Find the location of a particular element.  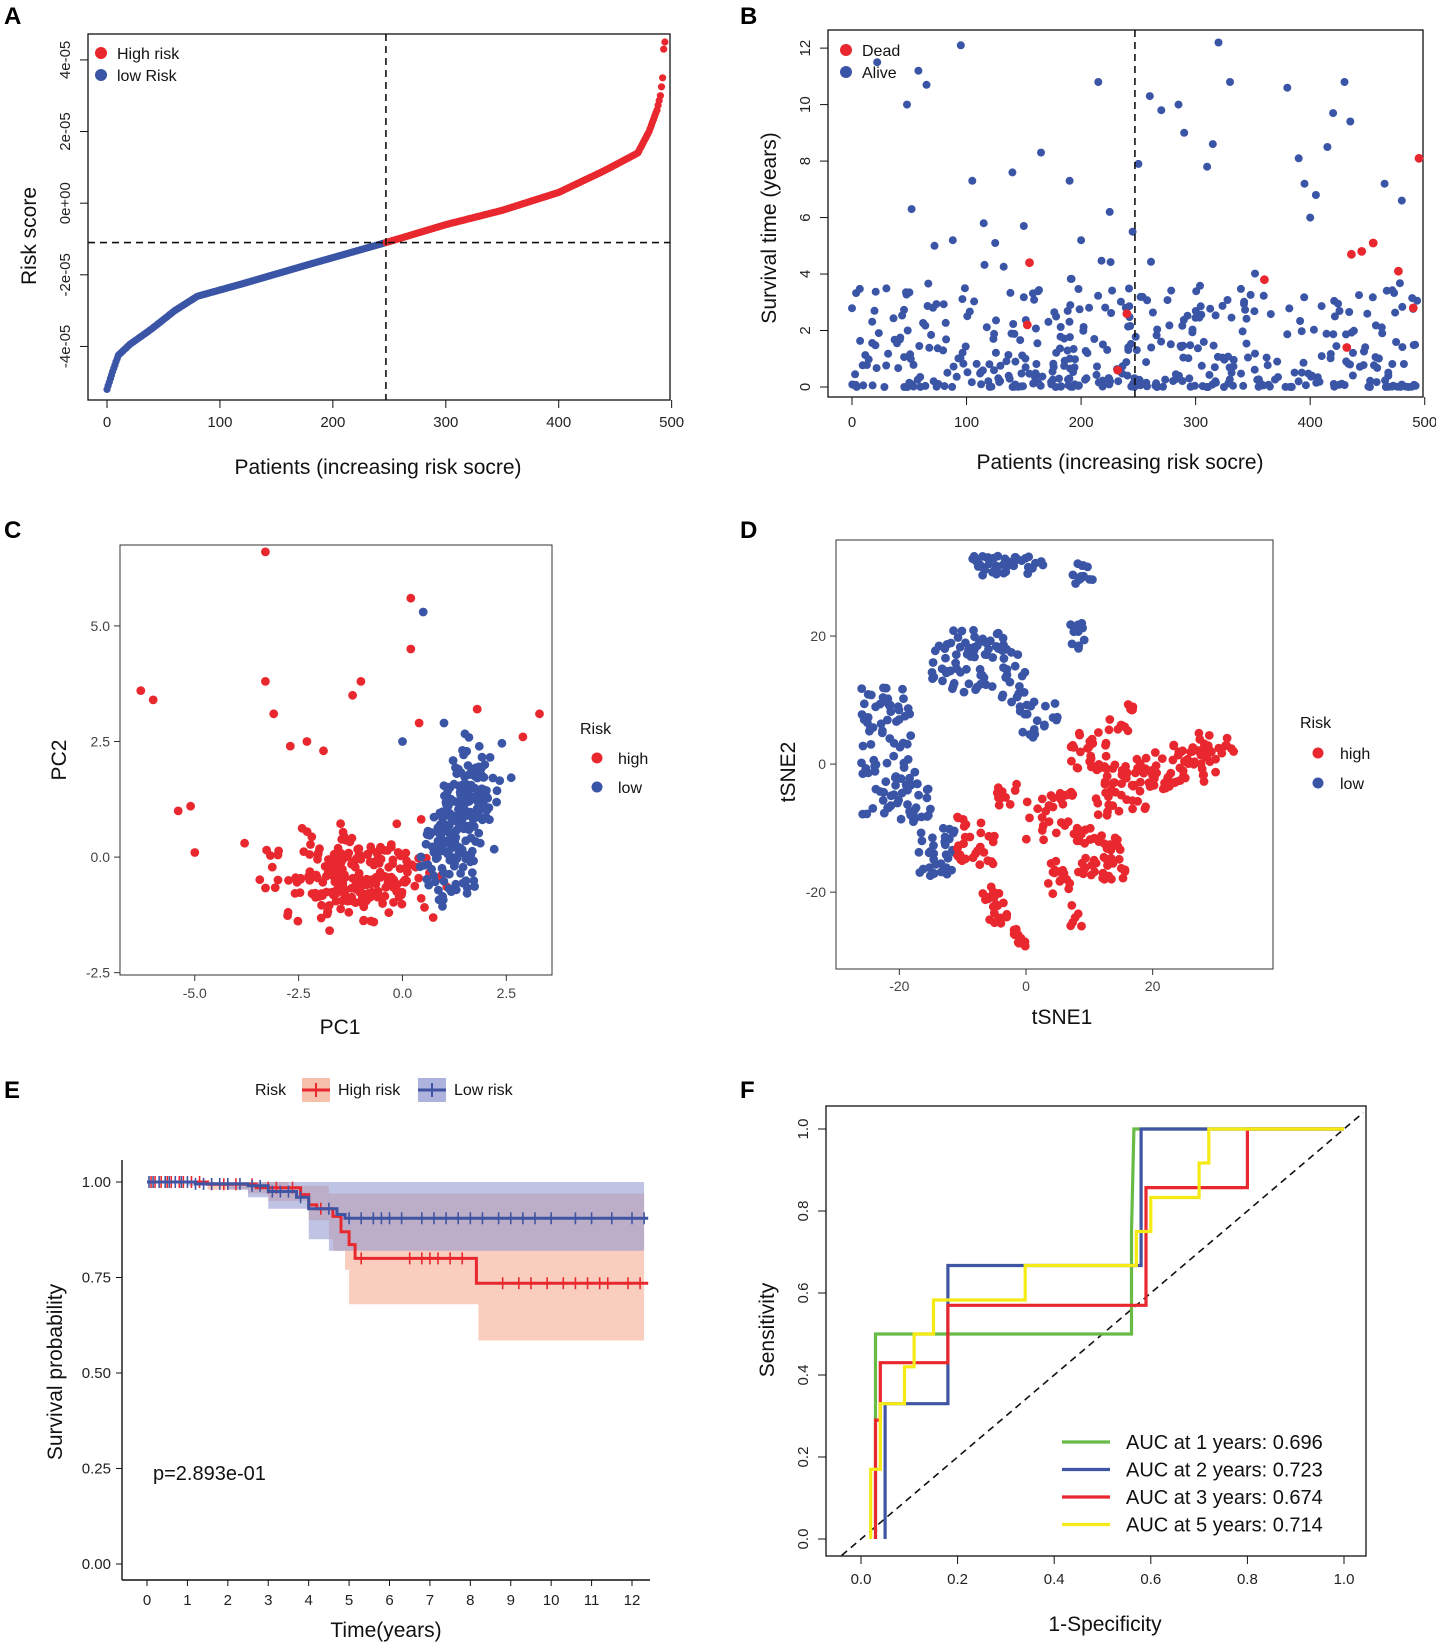

panel-c-ylabel: PC2 is located at coordinates (59, 760).